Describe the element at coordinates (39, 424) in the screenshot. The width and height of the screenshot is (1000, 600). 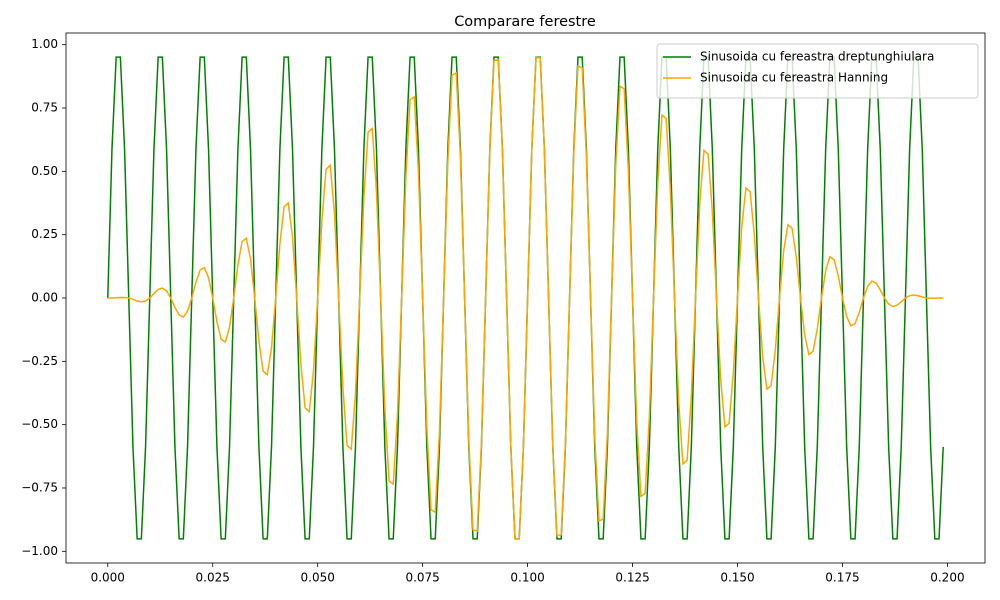
I see `y-tick-label: −0.50` at that location.